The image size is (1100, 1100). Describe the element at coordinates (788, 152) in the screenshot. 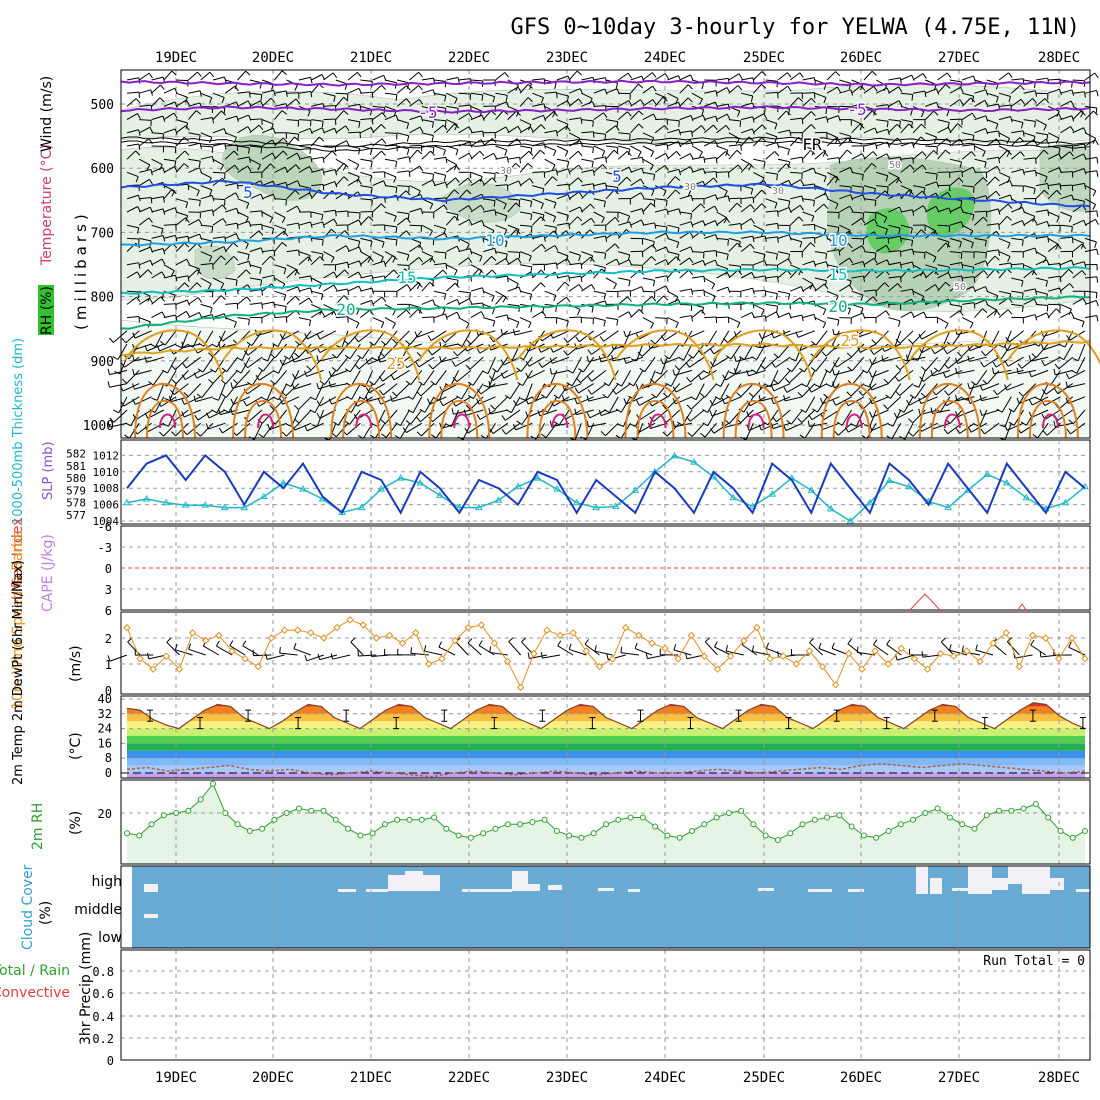

I see `barb-53-5-flag` at that location.